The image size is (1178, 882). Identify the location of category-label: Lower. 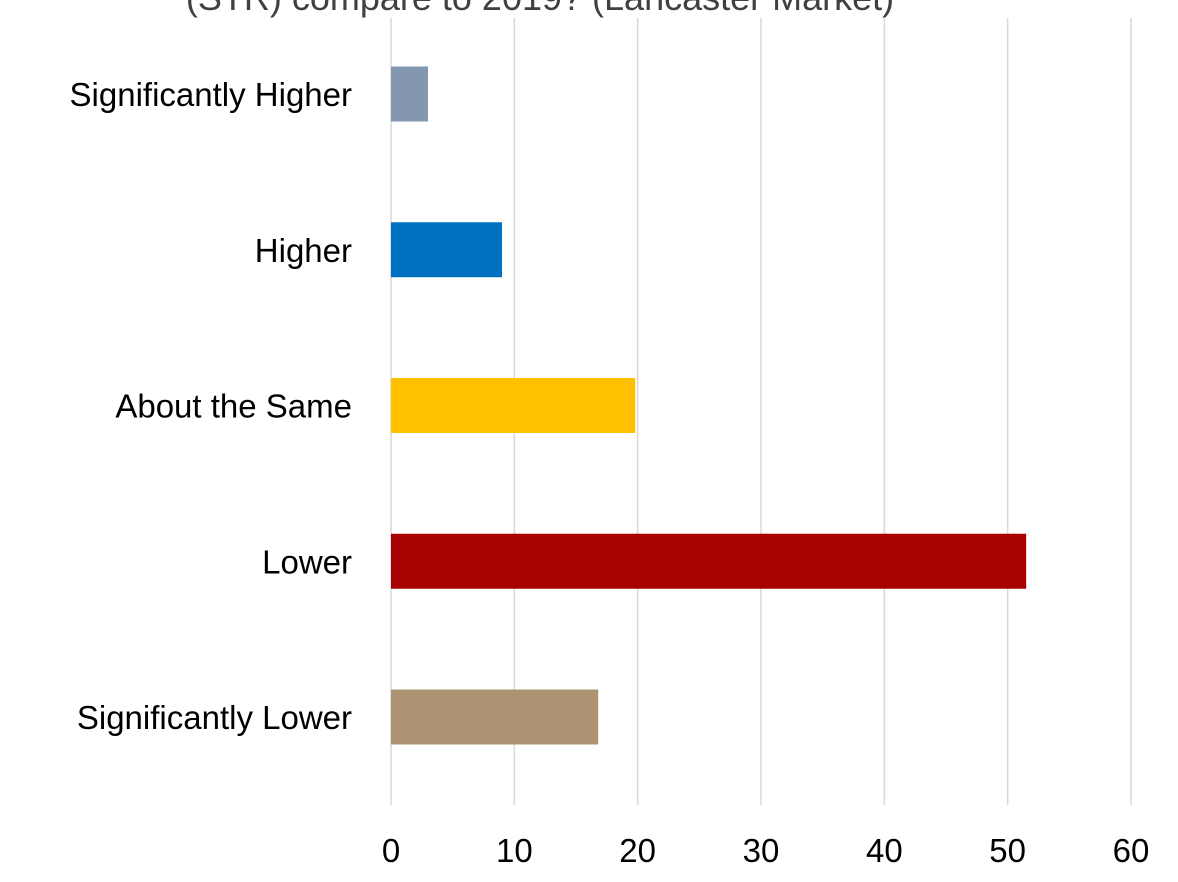
(307, 561).